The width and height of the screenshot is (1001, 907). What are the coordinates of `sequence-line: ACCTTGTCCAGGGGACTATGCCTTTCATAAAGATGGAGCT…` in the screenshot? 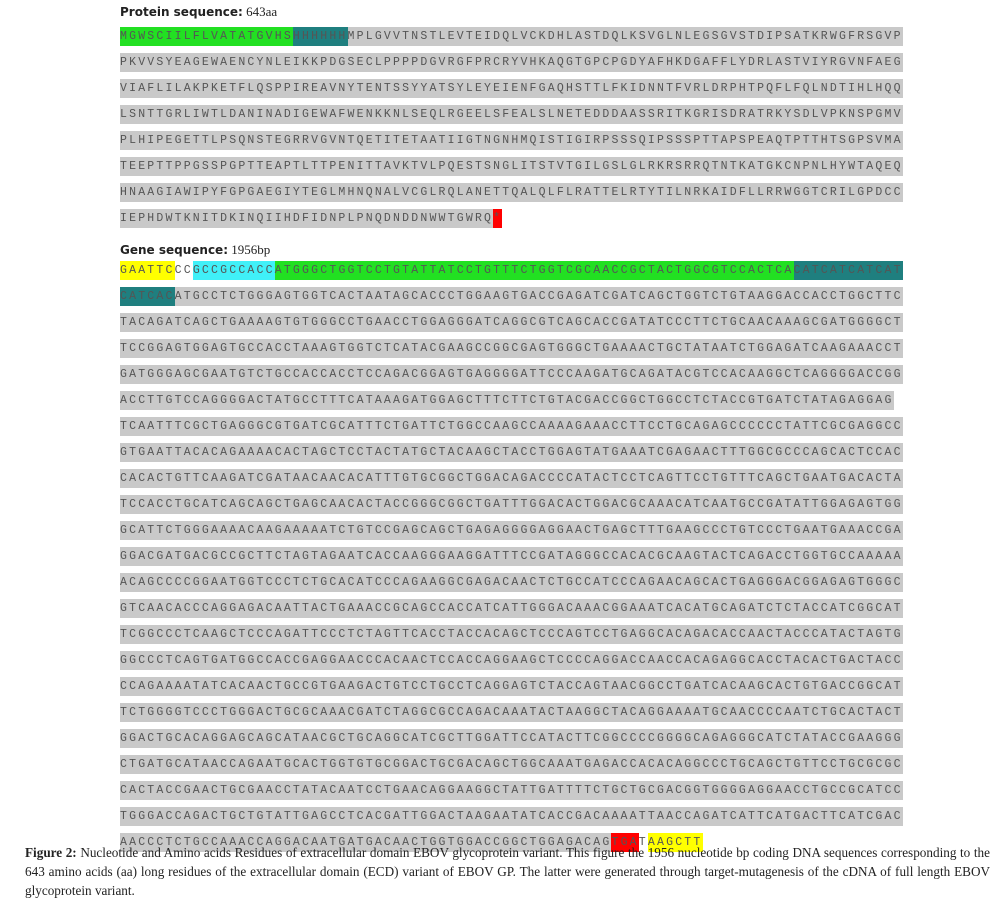 It's located at (520, 400).